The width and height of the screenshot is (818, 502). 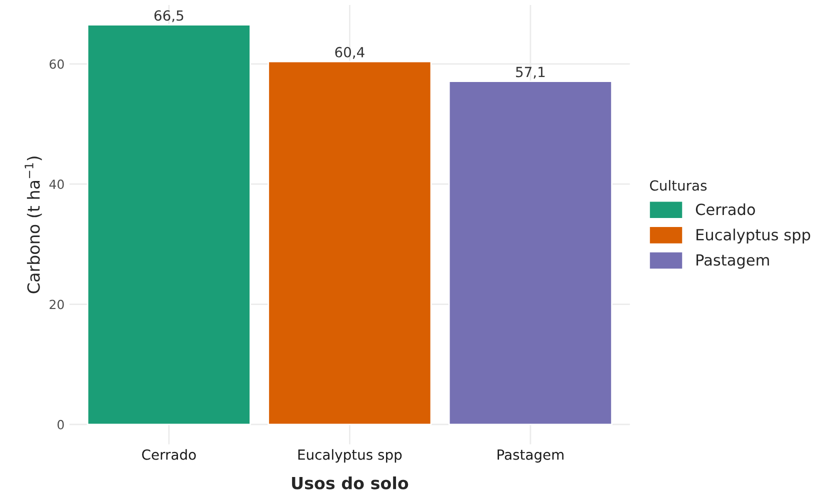 I want to click on y-tick-label: 60, so click(x=57, y=64).